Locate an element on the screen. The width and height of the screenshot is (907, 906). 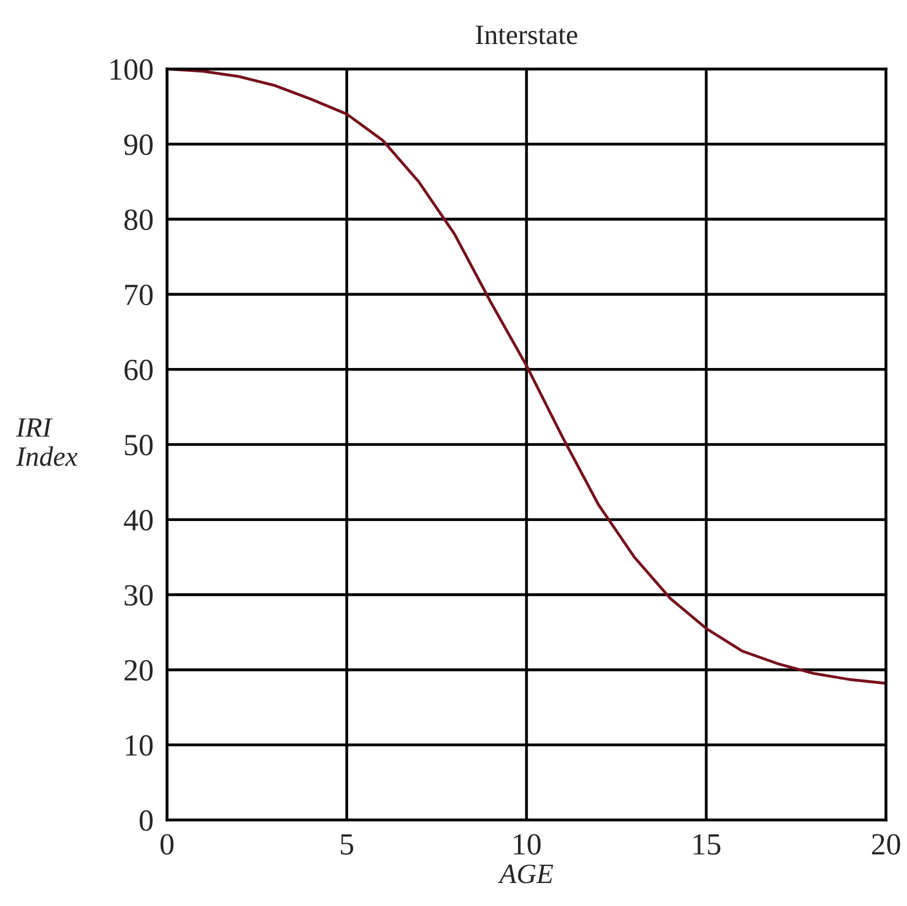
y-tick-label: 10 is located at coordinates (139, 745).